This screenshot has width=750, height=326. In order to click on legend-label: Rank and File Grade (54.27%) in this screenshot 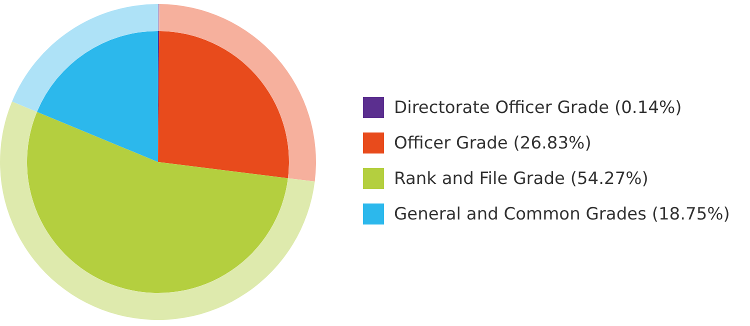, I will do `click(521, 179)`.